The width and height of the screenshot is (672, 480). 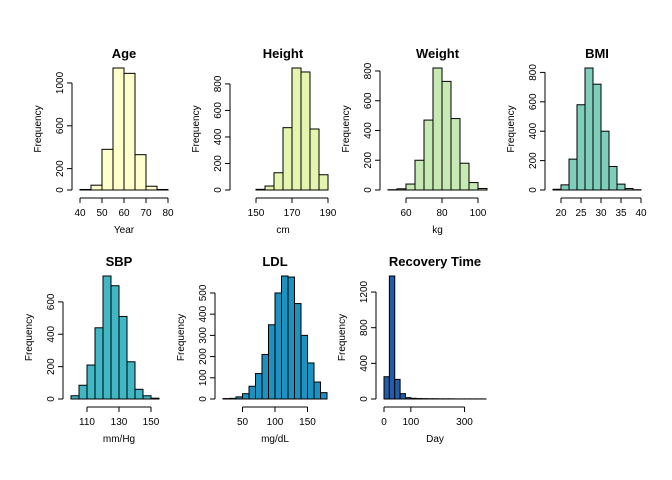 I want to click on x-tick-label: 80, so click(x=442, y=213).